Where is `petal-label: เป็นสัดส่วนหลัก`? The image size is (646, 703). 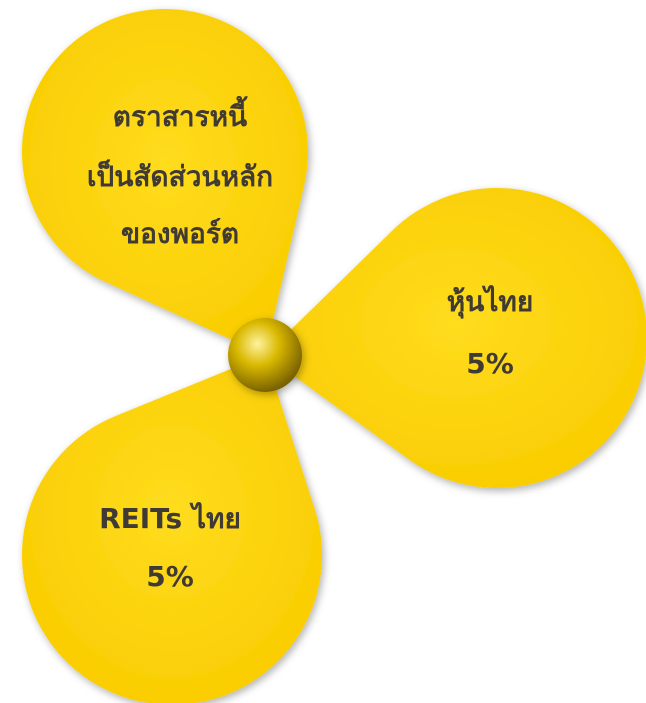 petal-label: เป็นสัดส่วนหลัก is located at coordinates (180, 176).